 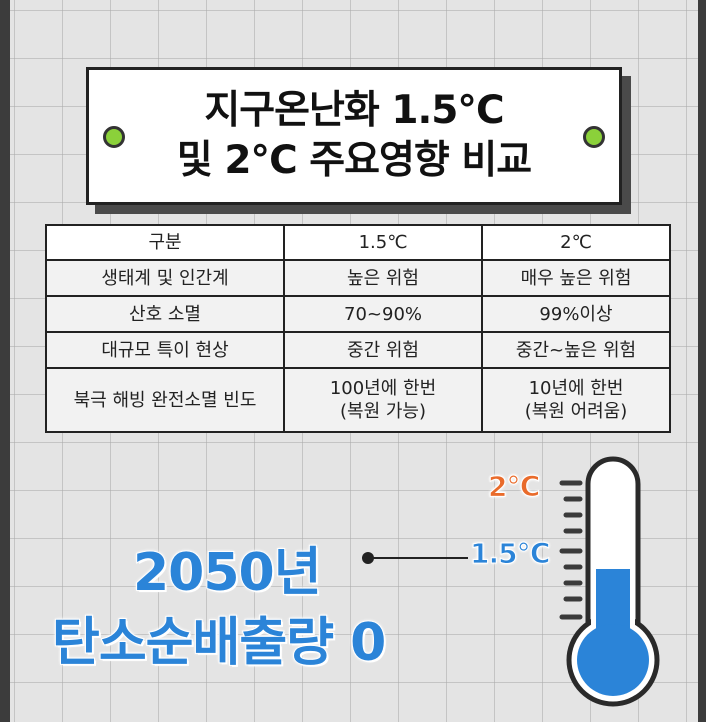 I want to click on title-panel: 지구온난화 1.5℃ 및 2℃ 주요영향 비교, so click(x=354, y=136).